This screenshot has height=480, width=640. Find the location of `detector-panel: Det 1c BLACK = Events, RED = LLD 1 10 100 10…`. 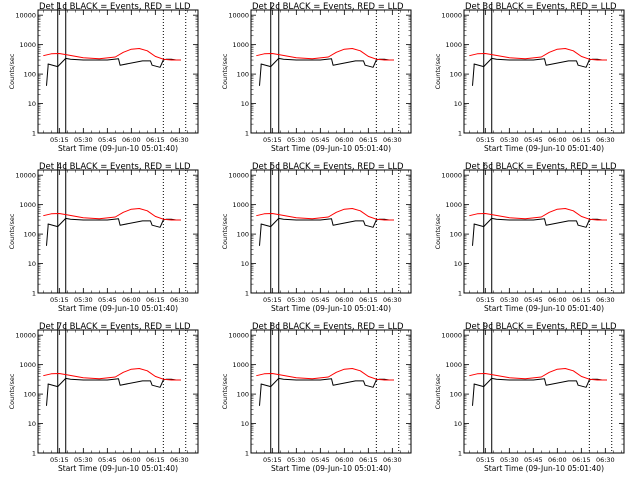

detector-panel: Det 1c BLACK = Events, RED = LLD 1 10 100 10… is located at coordinates (103, 77).